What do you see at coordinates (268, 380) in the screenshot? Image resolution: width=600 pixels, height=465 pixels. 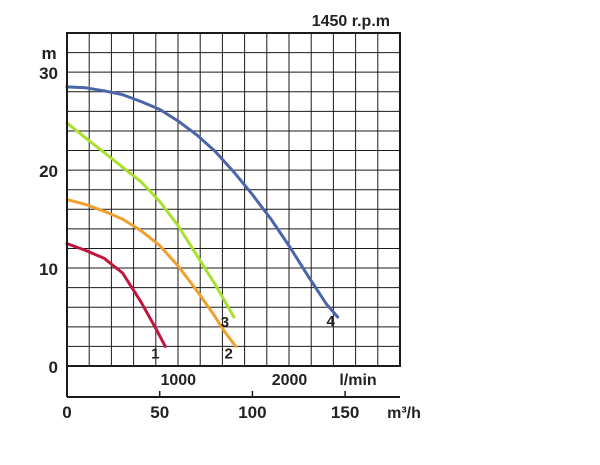 I see `x-primary-axis: 1000 2000 l/min` at bounding box center [268, 380].